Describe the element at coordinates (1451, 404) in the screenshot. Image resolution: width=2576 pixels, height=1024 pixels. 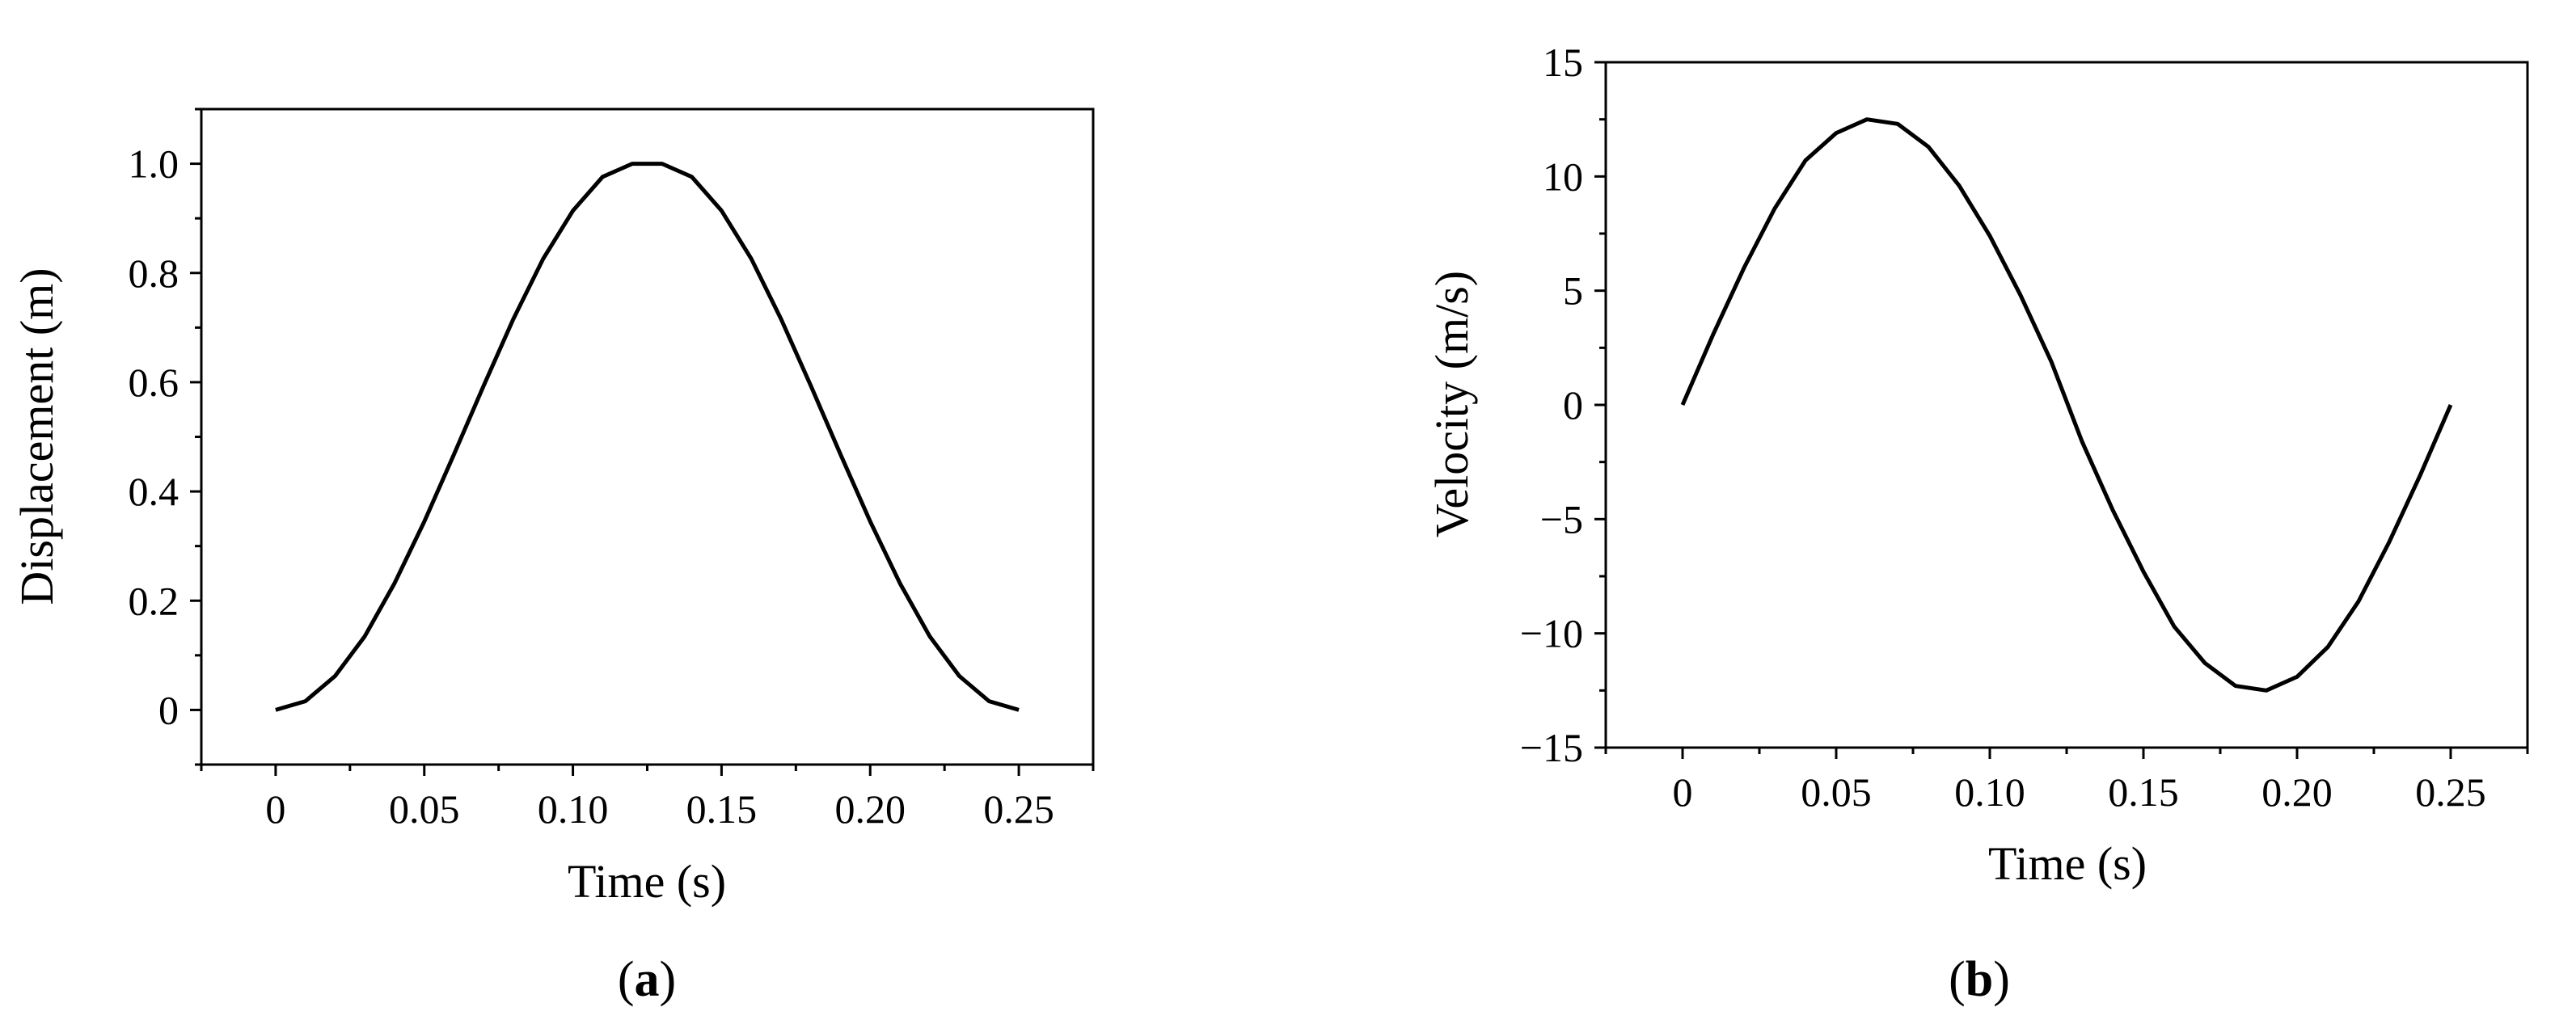
I see `y-axis-title: Velocity (m/s)` at that location.